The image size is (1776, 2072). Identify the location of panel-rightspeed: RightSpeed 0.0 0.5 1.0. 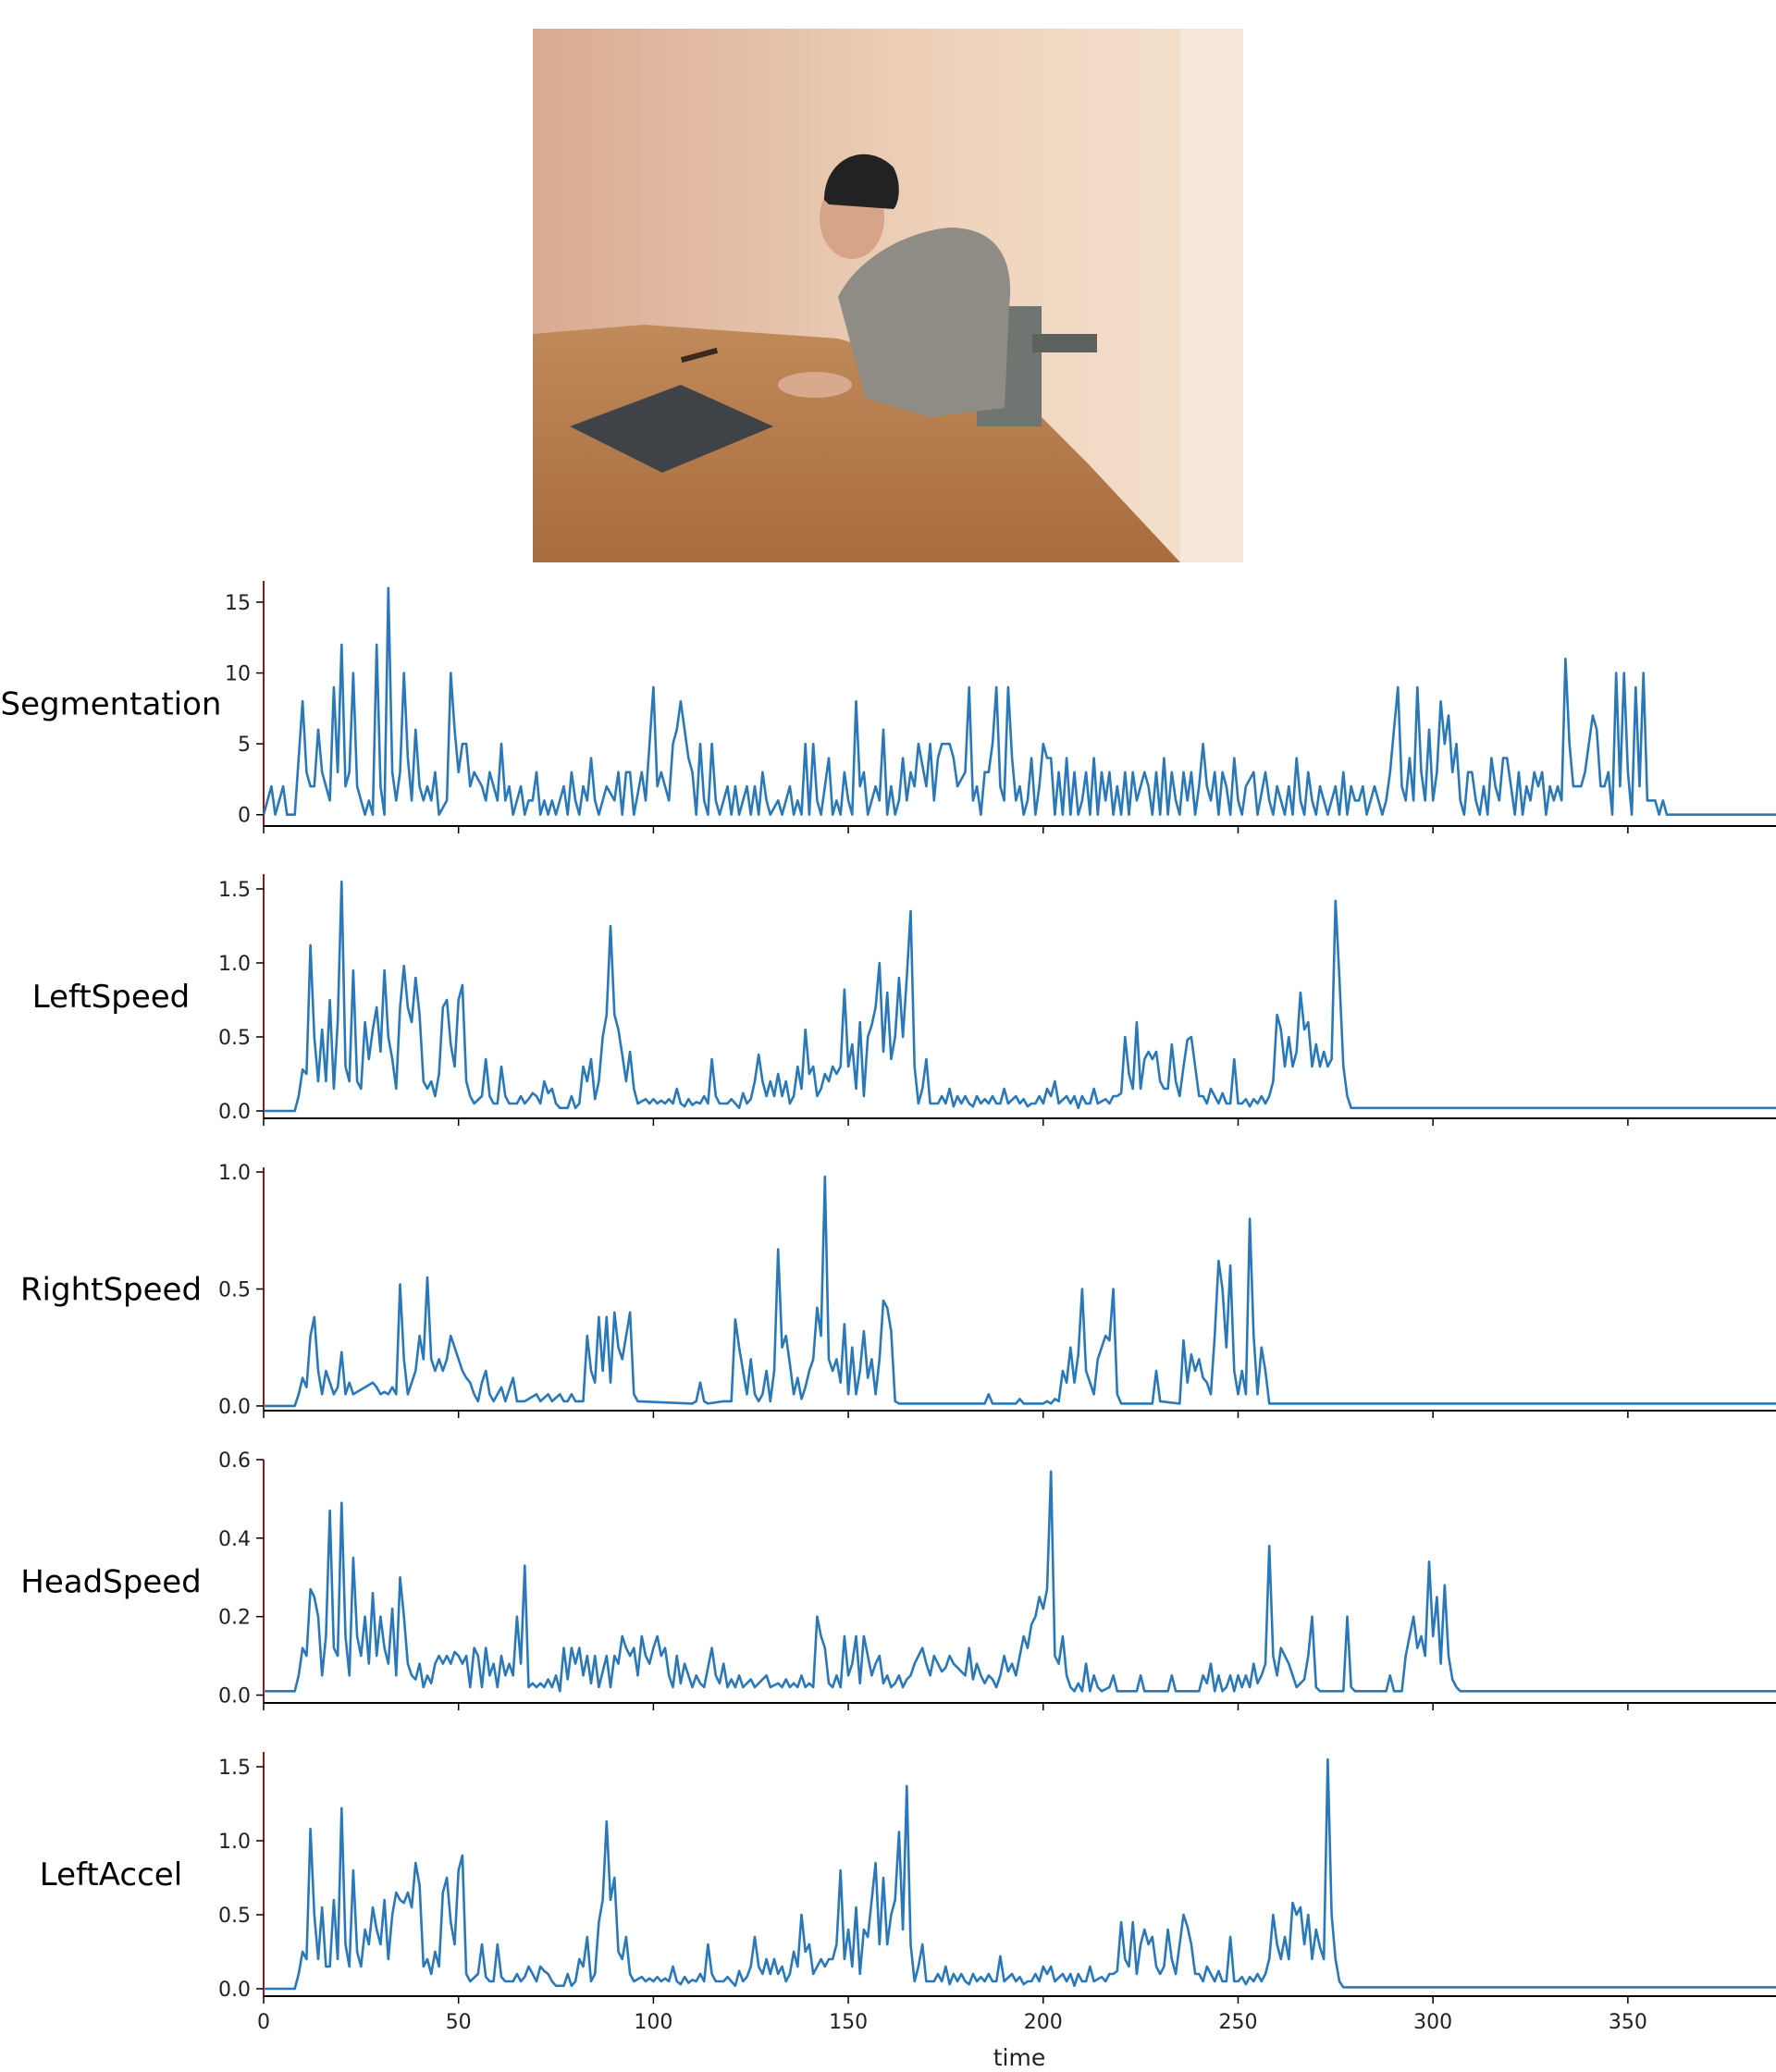
(898, 1291).